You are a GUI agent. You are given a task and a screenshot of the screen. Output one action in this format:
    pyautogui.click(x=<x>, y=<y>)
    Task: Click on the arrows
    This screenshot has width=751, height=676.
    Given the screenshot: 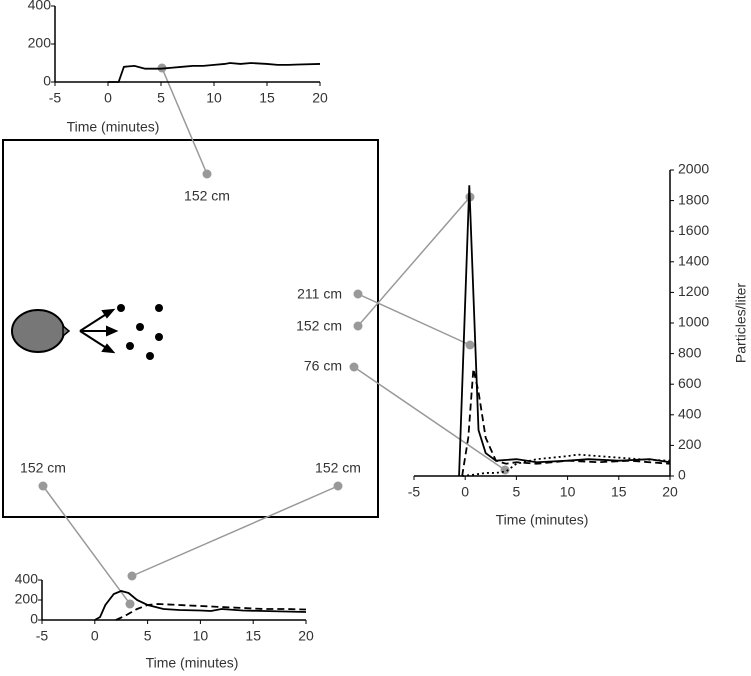 What is the action you would take?
    pyautogui.click(x=99, y=331)
    